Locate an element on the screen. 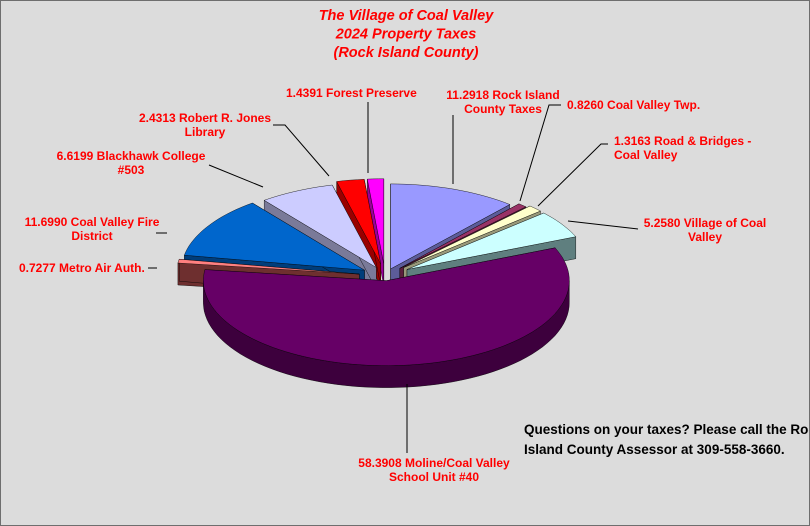  slice-label: 0.8260 Coal Valley Twp. is located at coordinates (633, 105).